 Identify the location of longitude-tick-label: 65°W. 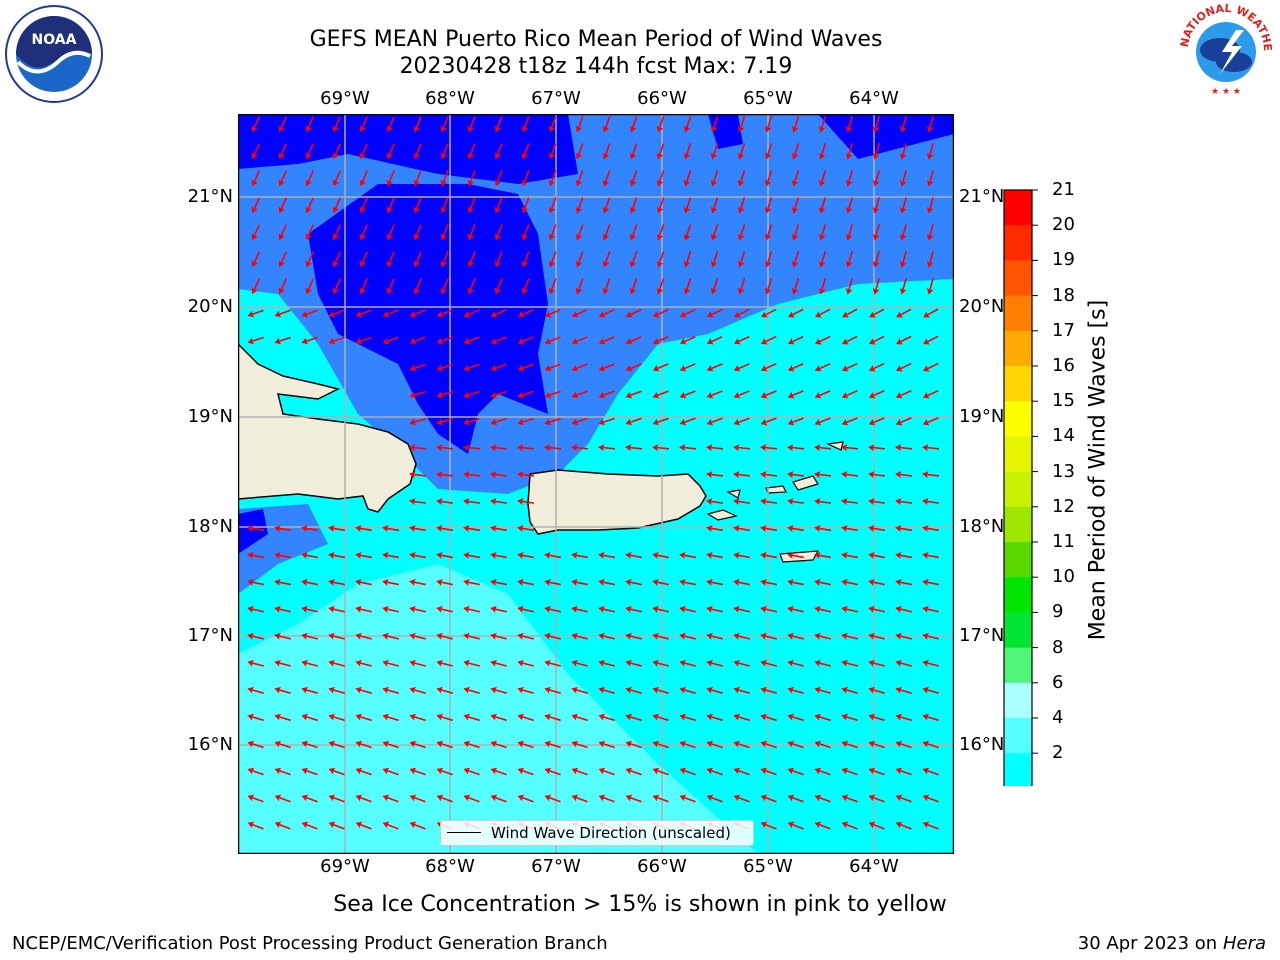
(768, 98).